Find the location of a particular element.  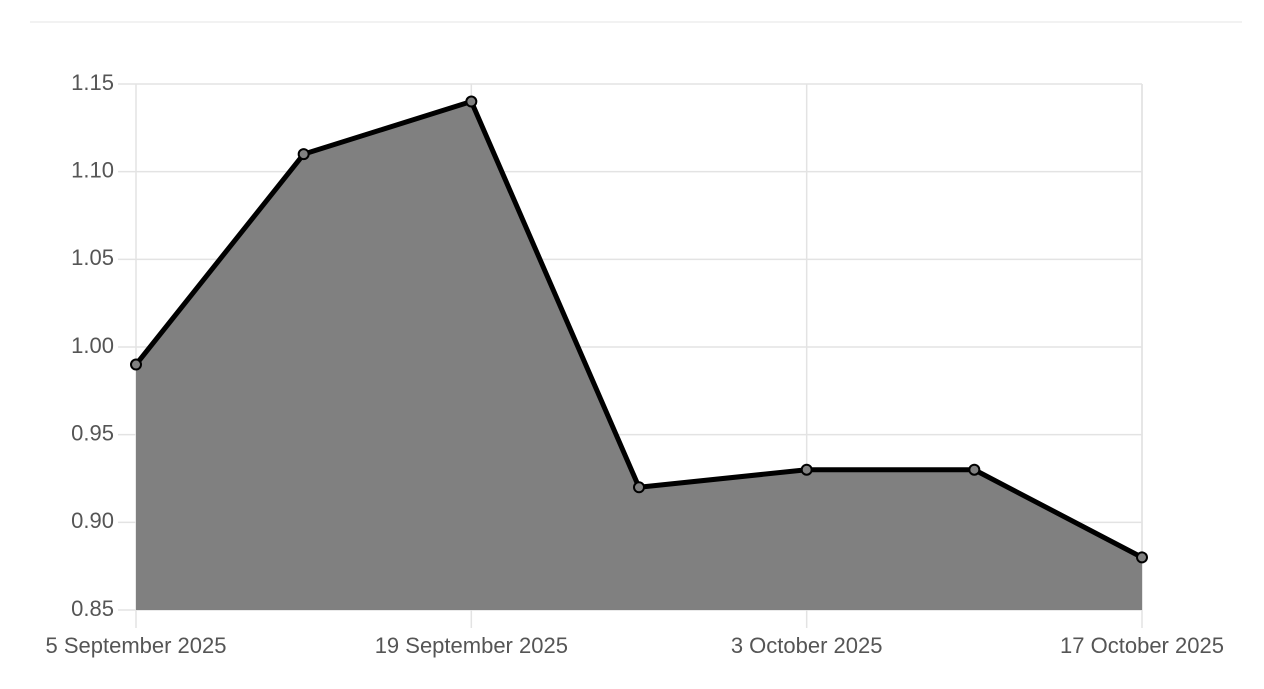

x-tick-label: 5 September 2025 is located at coordinates (135, 645).